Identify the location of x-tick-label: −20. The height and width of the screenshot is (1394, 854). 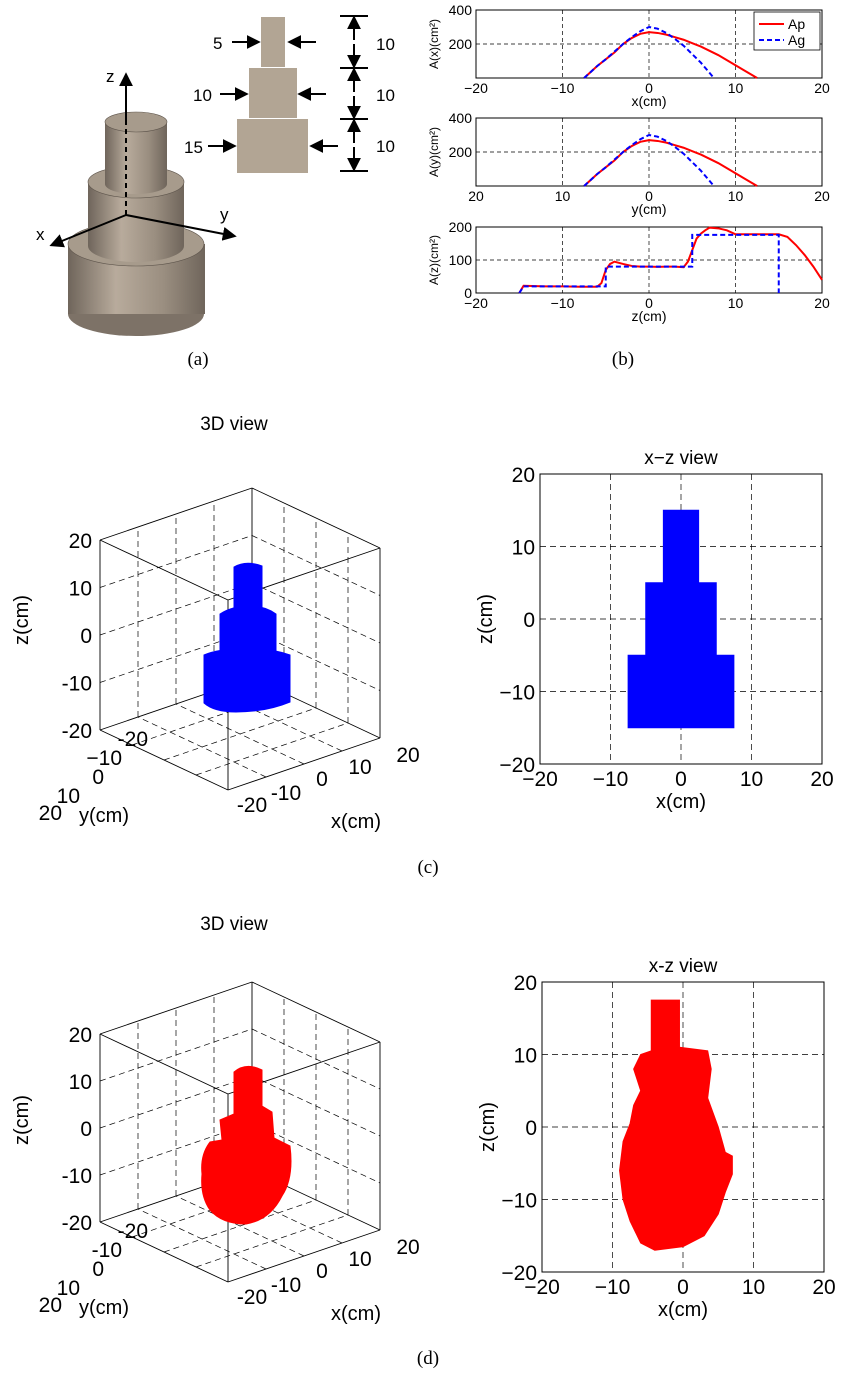
(476, 88).